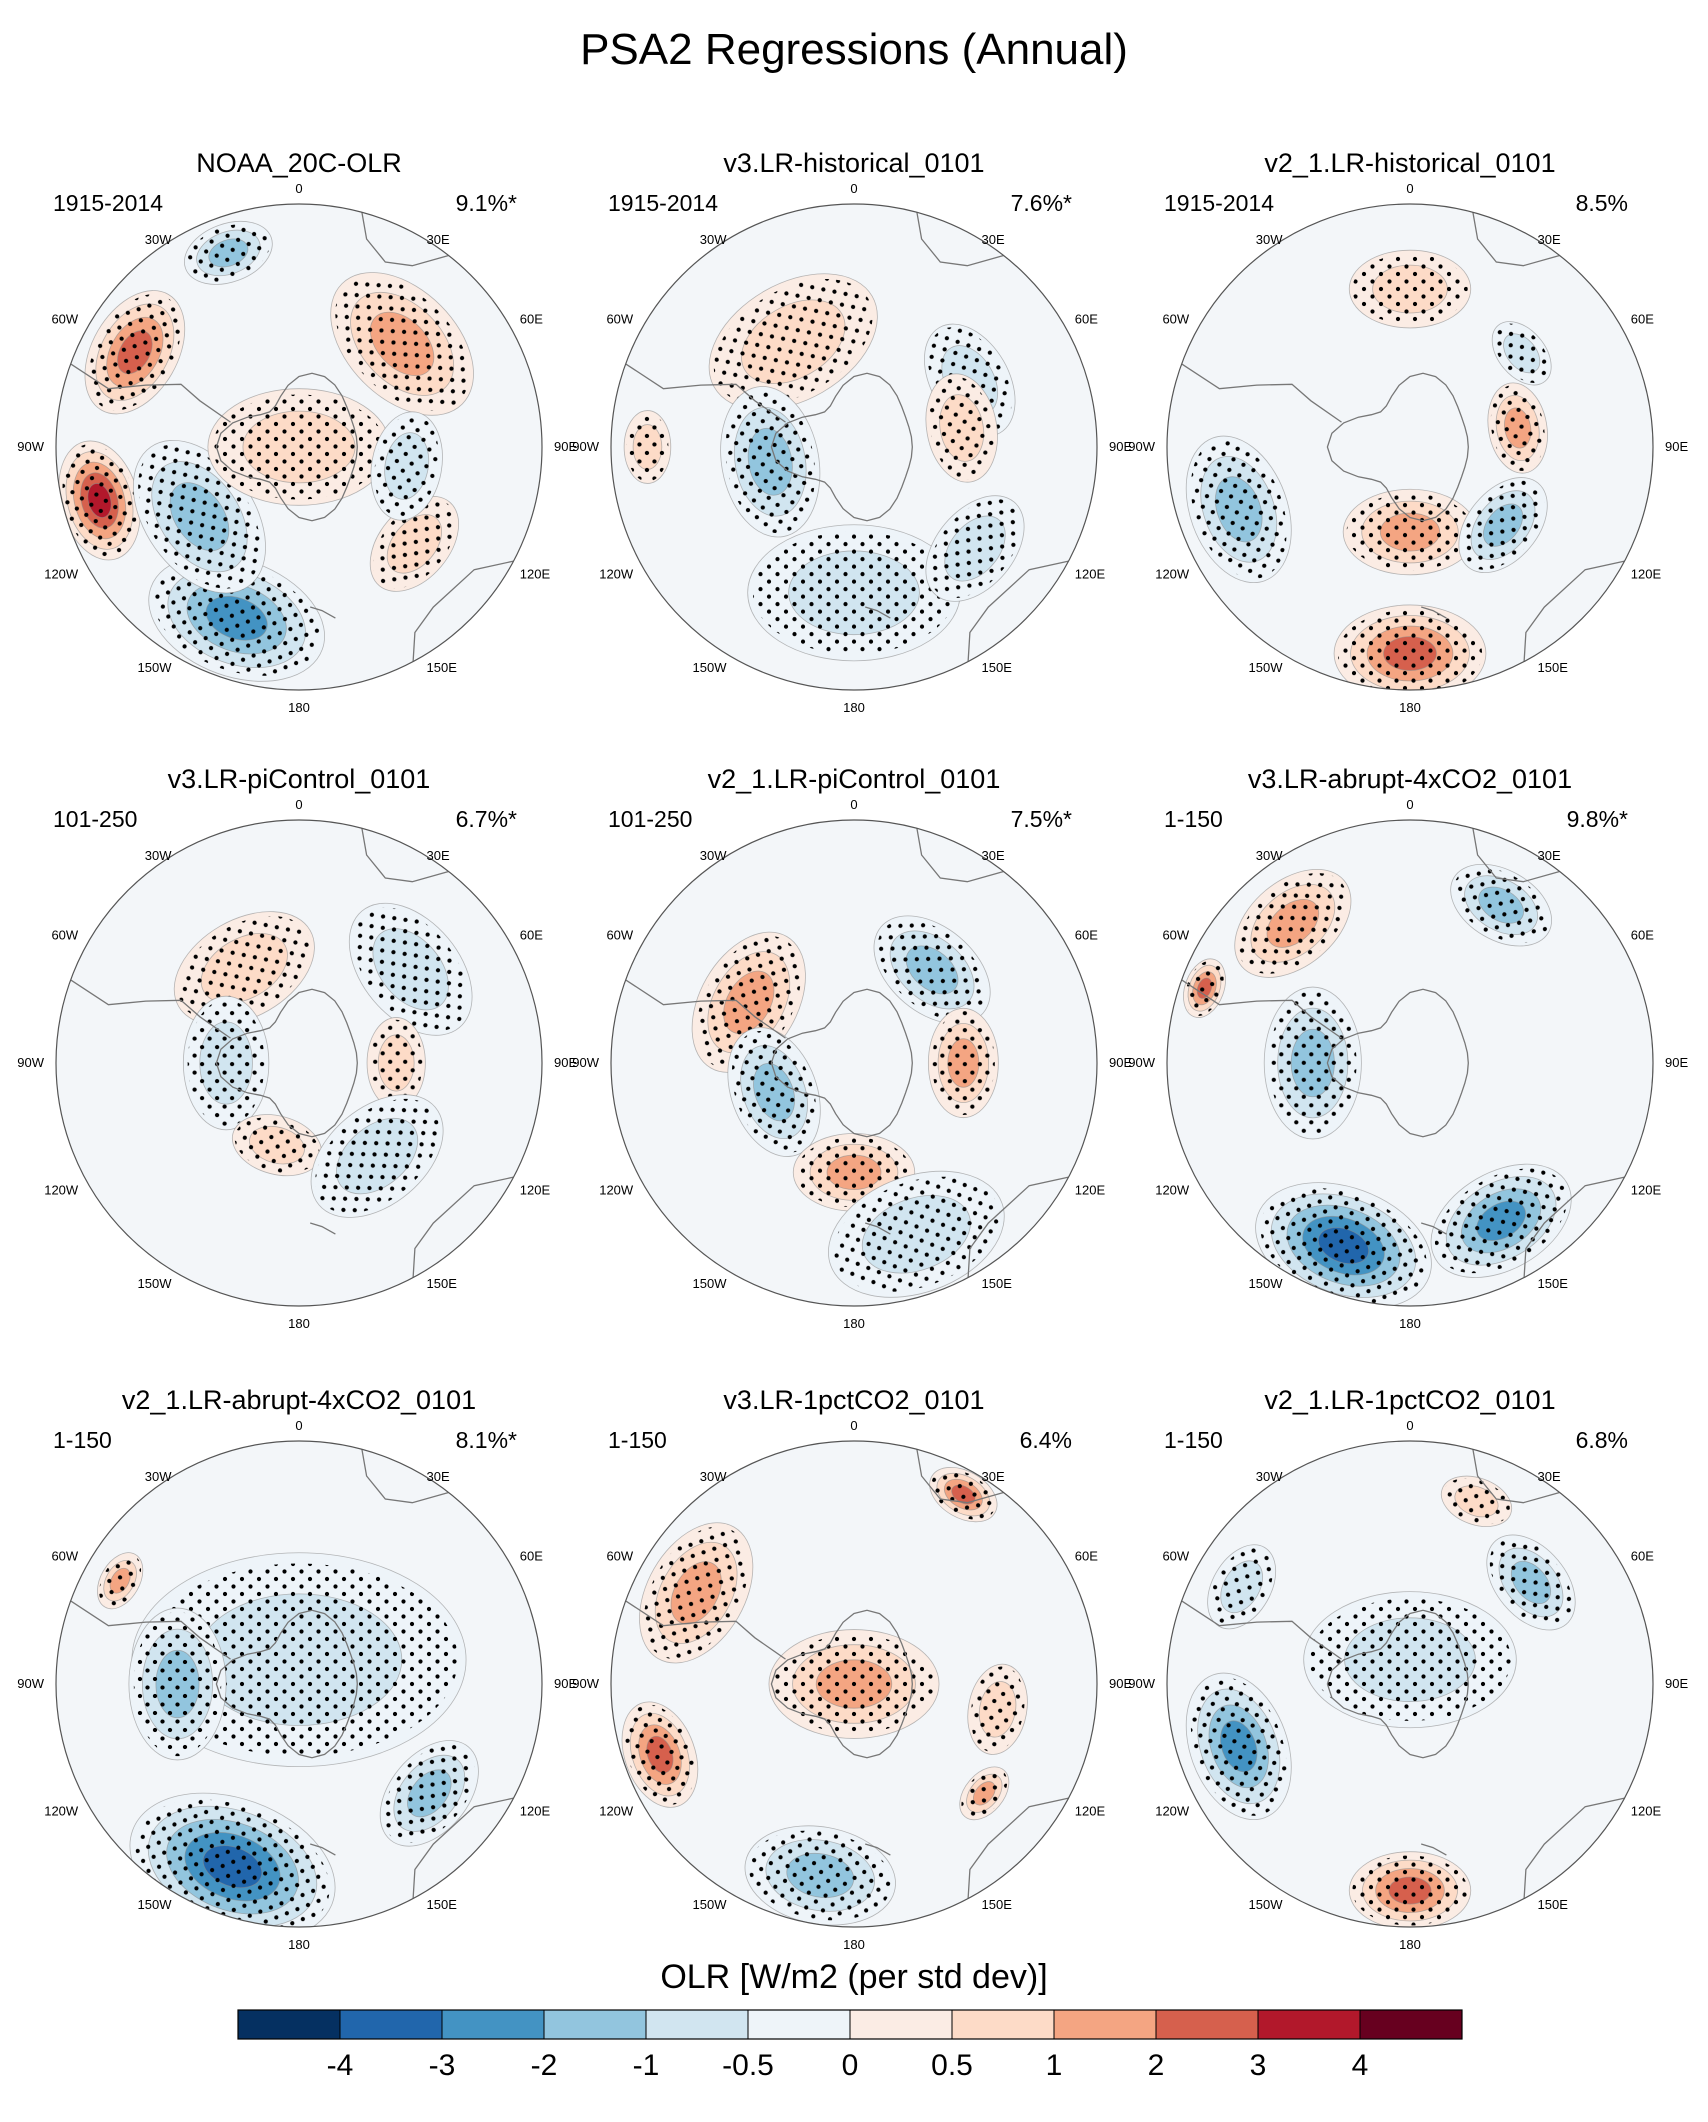 This screenshot has width=1708, height=2122. What do you see at coordinates (853, 1400) in the screenshot?
I see `panel-title: v3.LR-1pctCO2_0101` at bounding box center [853, 1400].